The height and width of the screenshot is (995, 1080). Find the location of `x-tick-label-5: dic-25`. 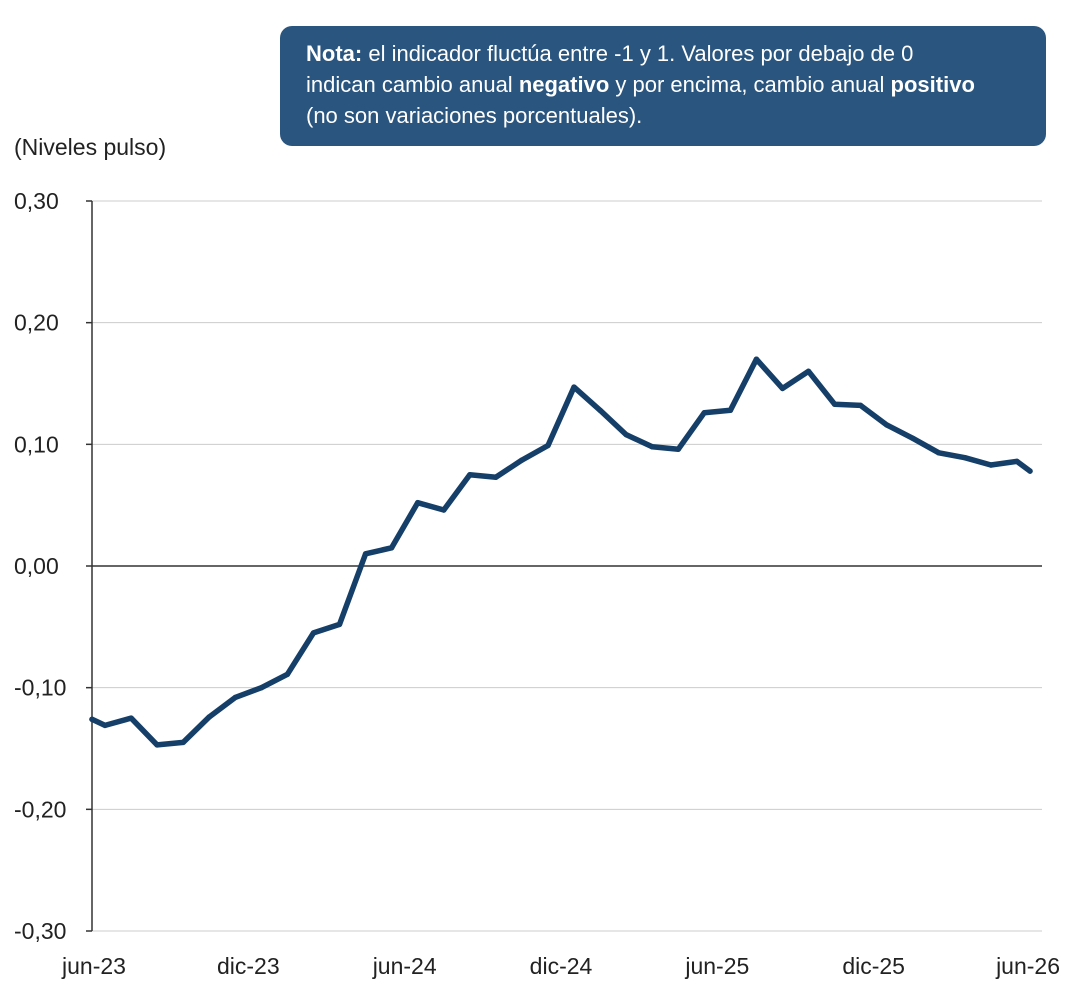

x-tick-label-5: dic-25 is located at coordinates (873, 966).